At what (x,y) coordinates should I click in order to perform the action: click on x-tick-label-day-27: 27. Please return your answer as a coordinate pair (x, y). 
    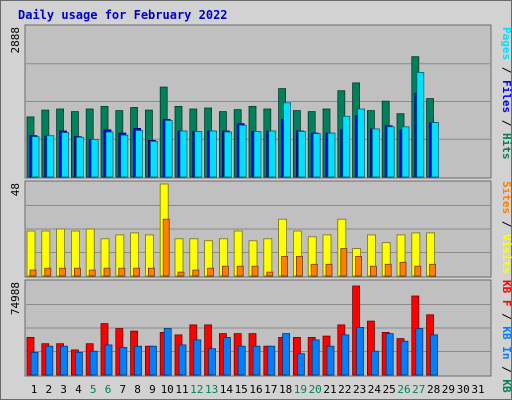
    Looking at the image, I should click on (418, 389).